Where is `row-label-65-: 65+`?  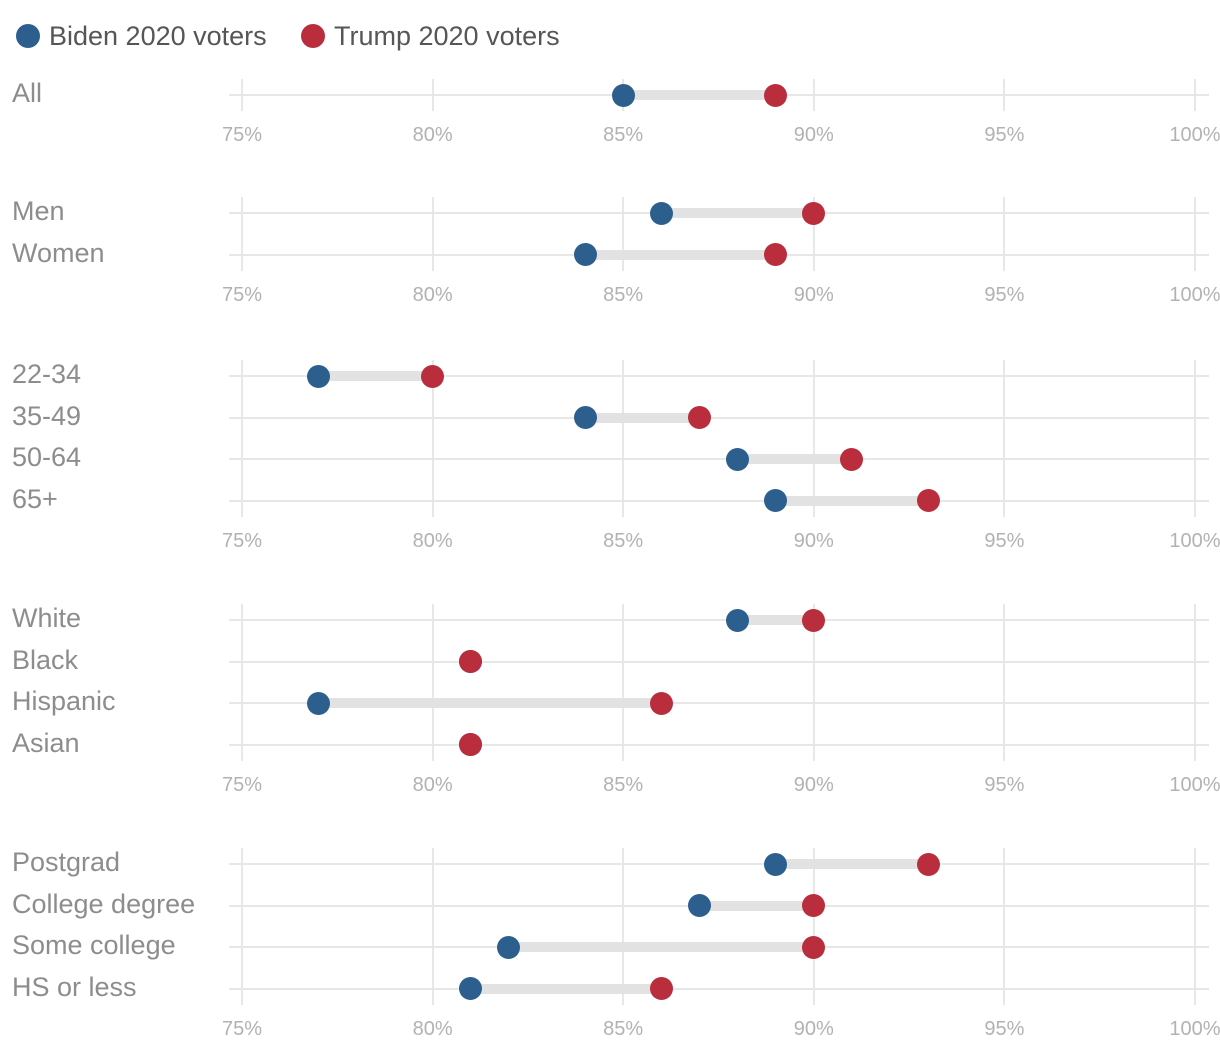
row-label-65-: 65+ is located at coordinates (35, 498).